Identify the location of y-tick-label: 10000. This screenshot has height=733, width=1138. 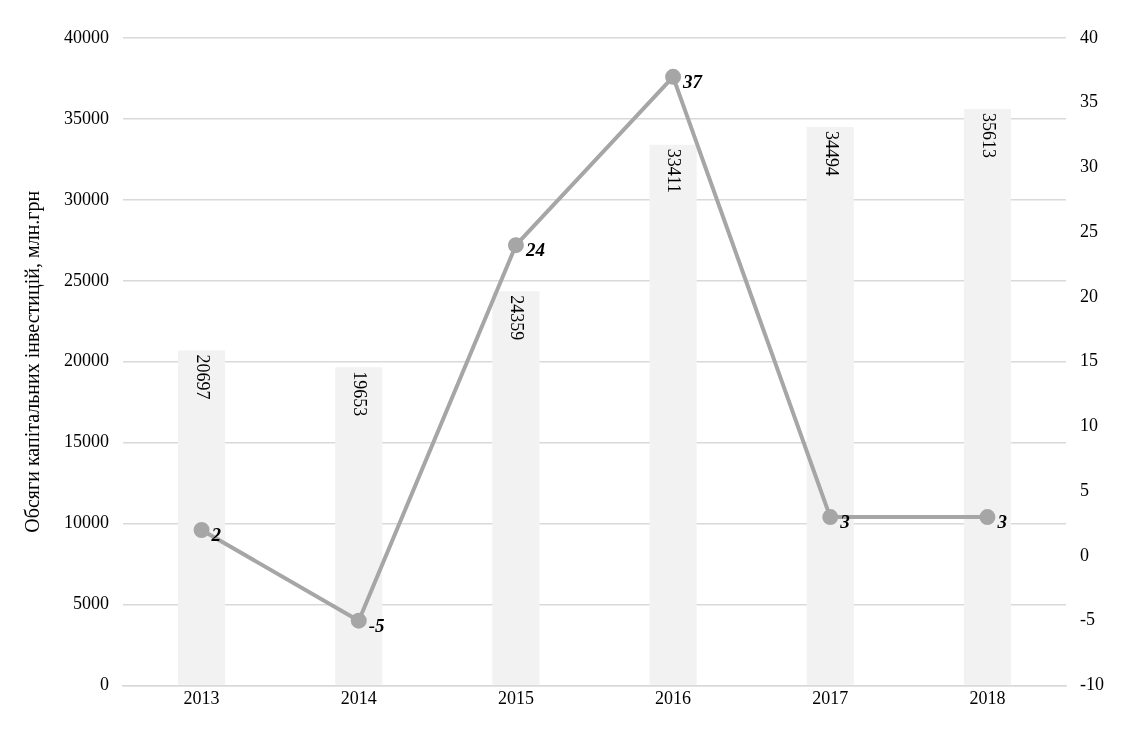
(86, 522).